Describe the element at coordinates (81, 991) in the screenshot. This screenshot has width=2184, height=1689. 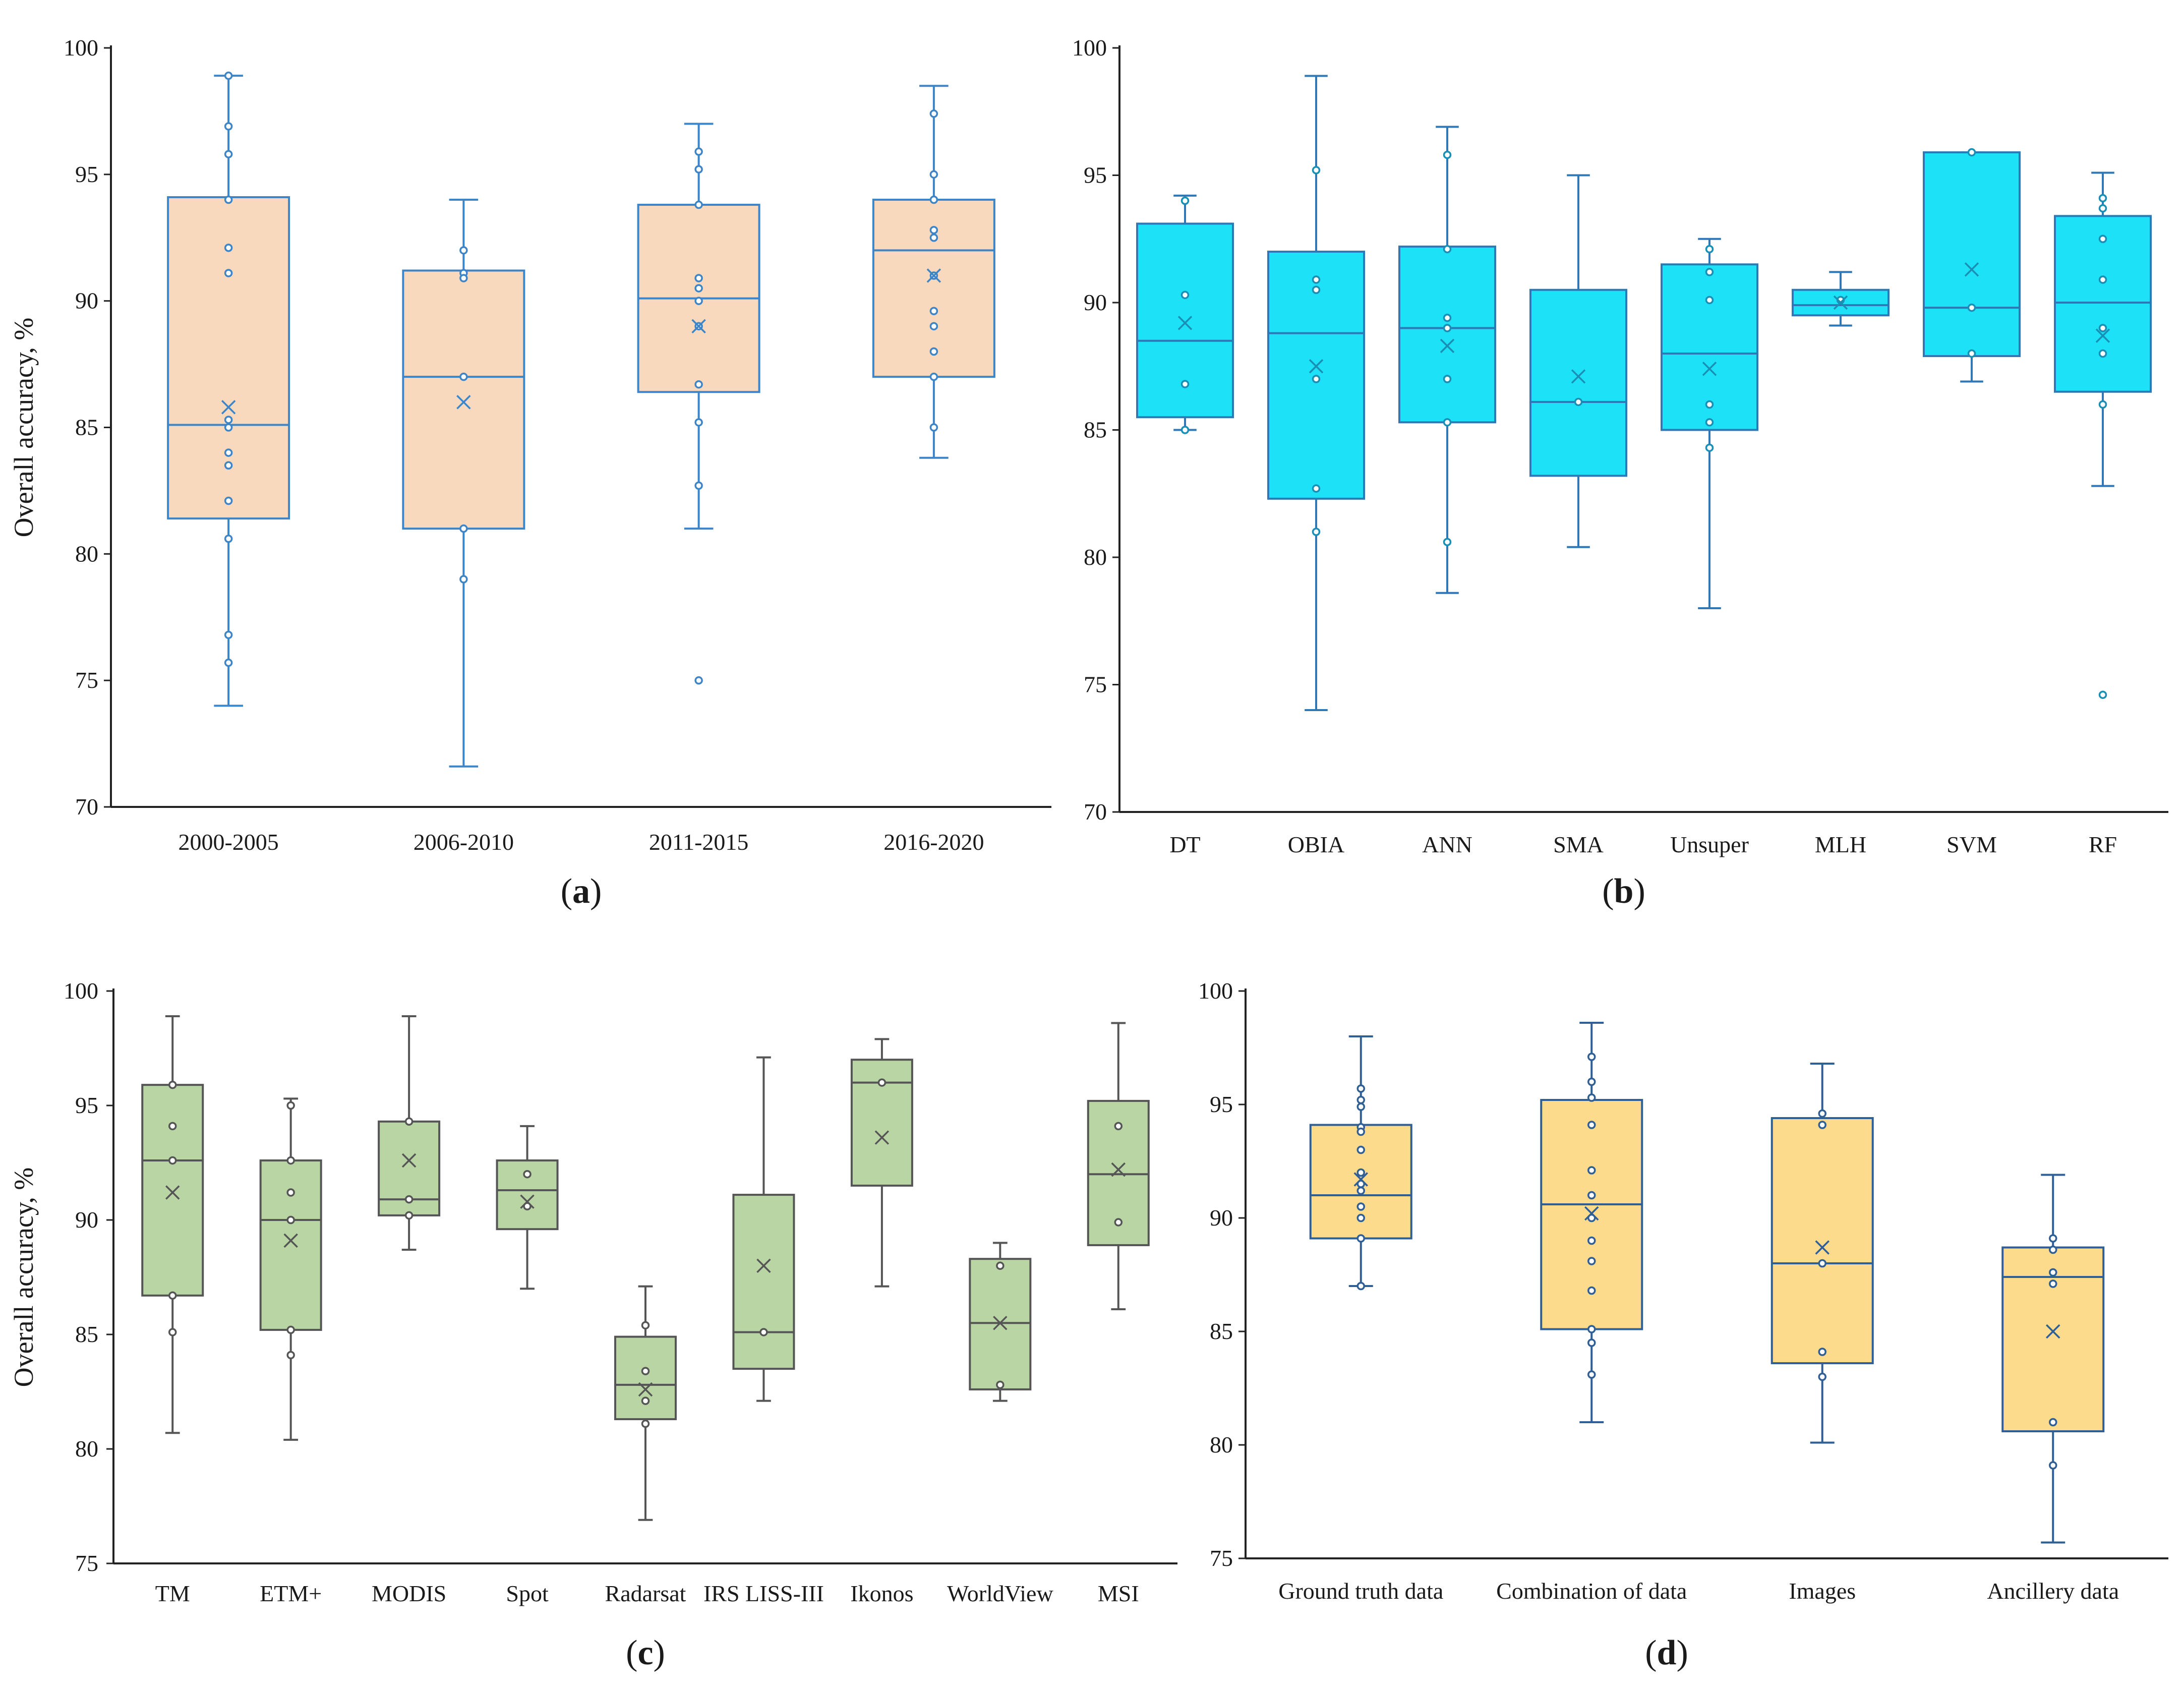
I see `y-tick-label: 100` at that location.